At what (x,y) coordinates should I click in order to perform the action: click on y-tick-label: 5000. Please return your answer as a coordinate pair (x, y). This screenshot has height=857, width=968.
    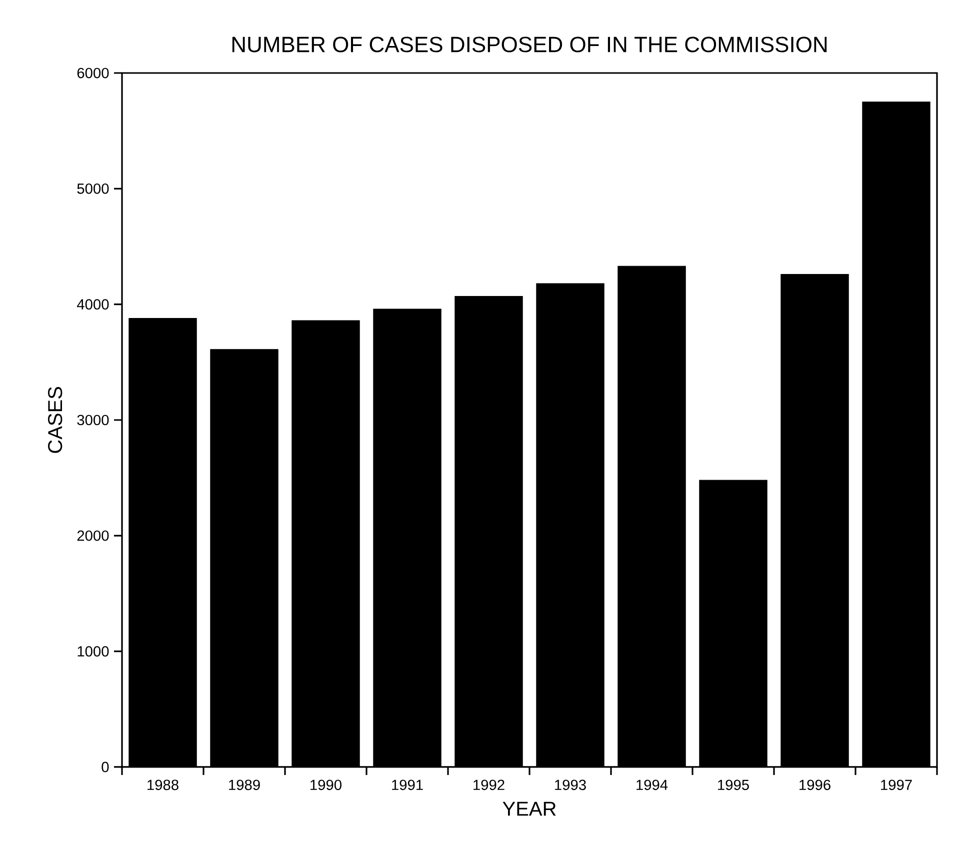
    Looking at the image, I should click on (93, 188).